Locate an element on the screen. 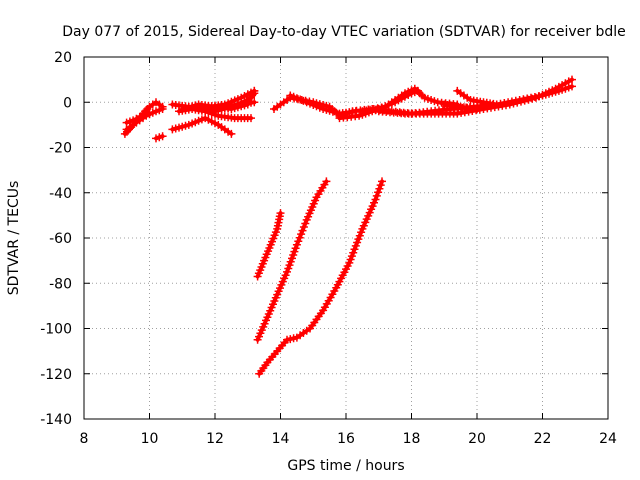  x-tick-label: 16 is located at coordinates (346, 439).